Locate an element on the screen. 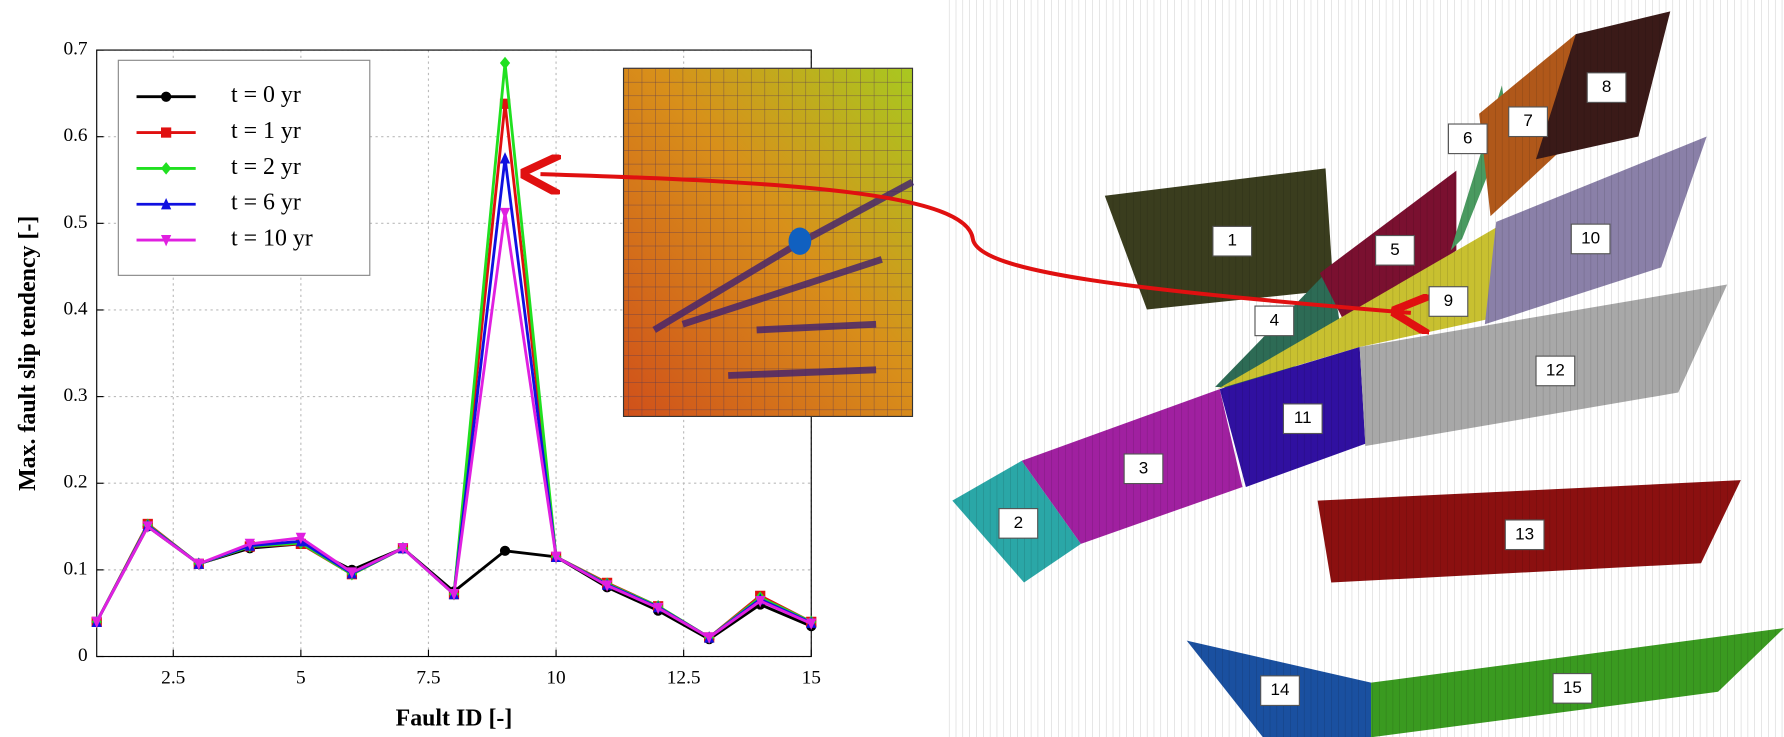 Image resolution: width=1784 pixels, height=737 pixels. legend-label: t = 2 yr is located at coordinates (266, 167).